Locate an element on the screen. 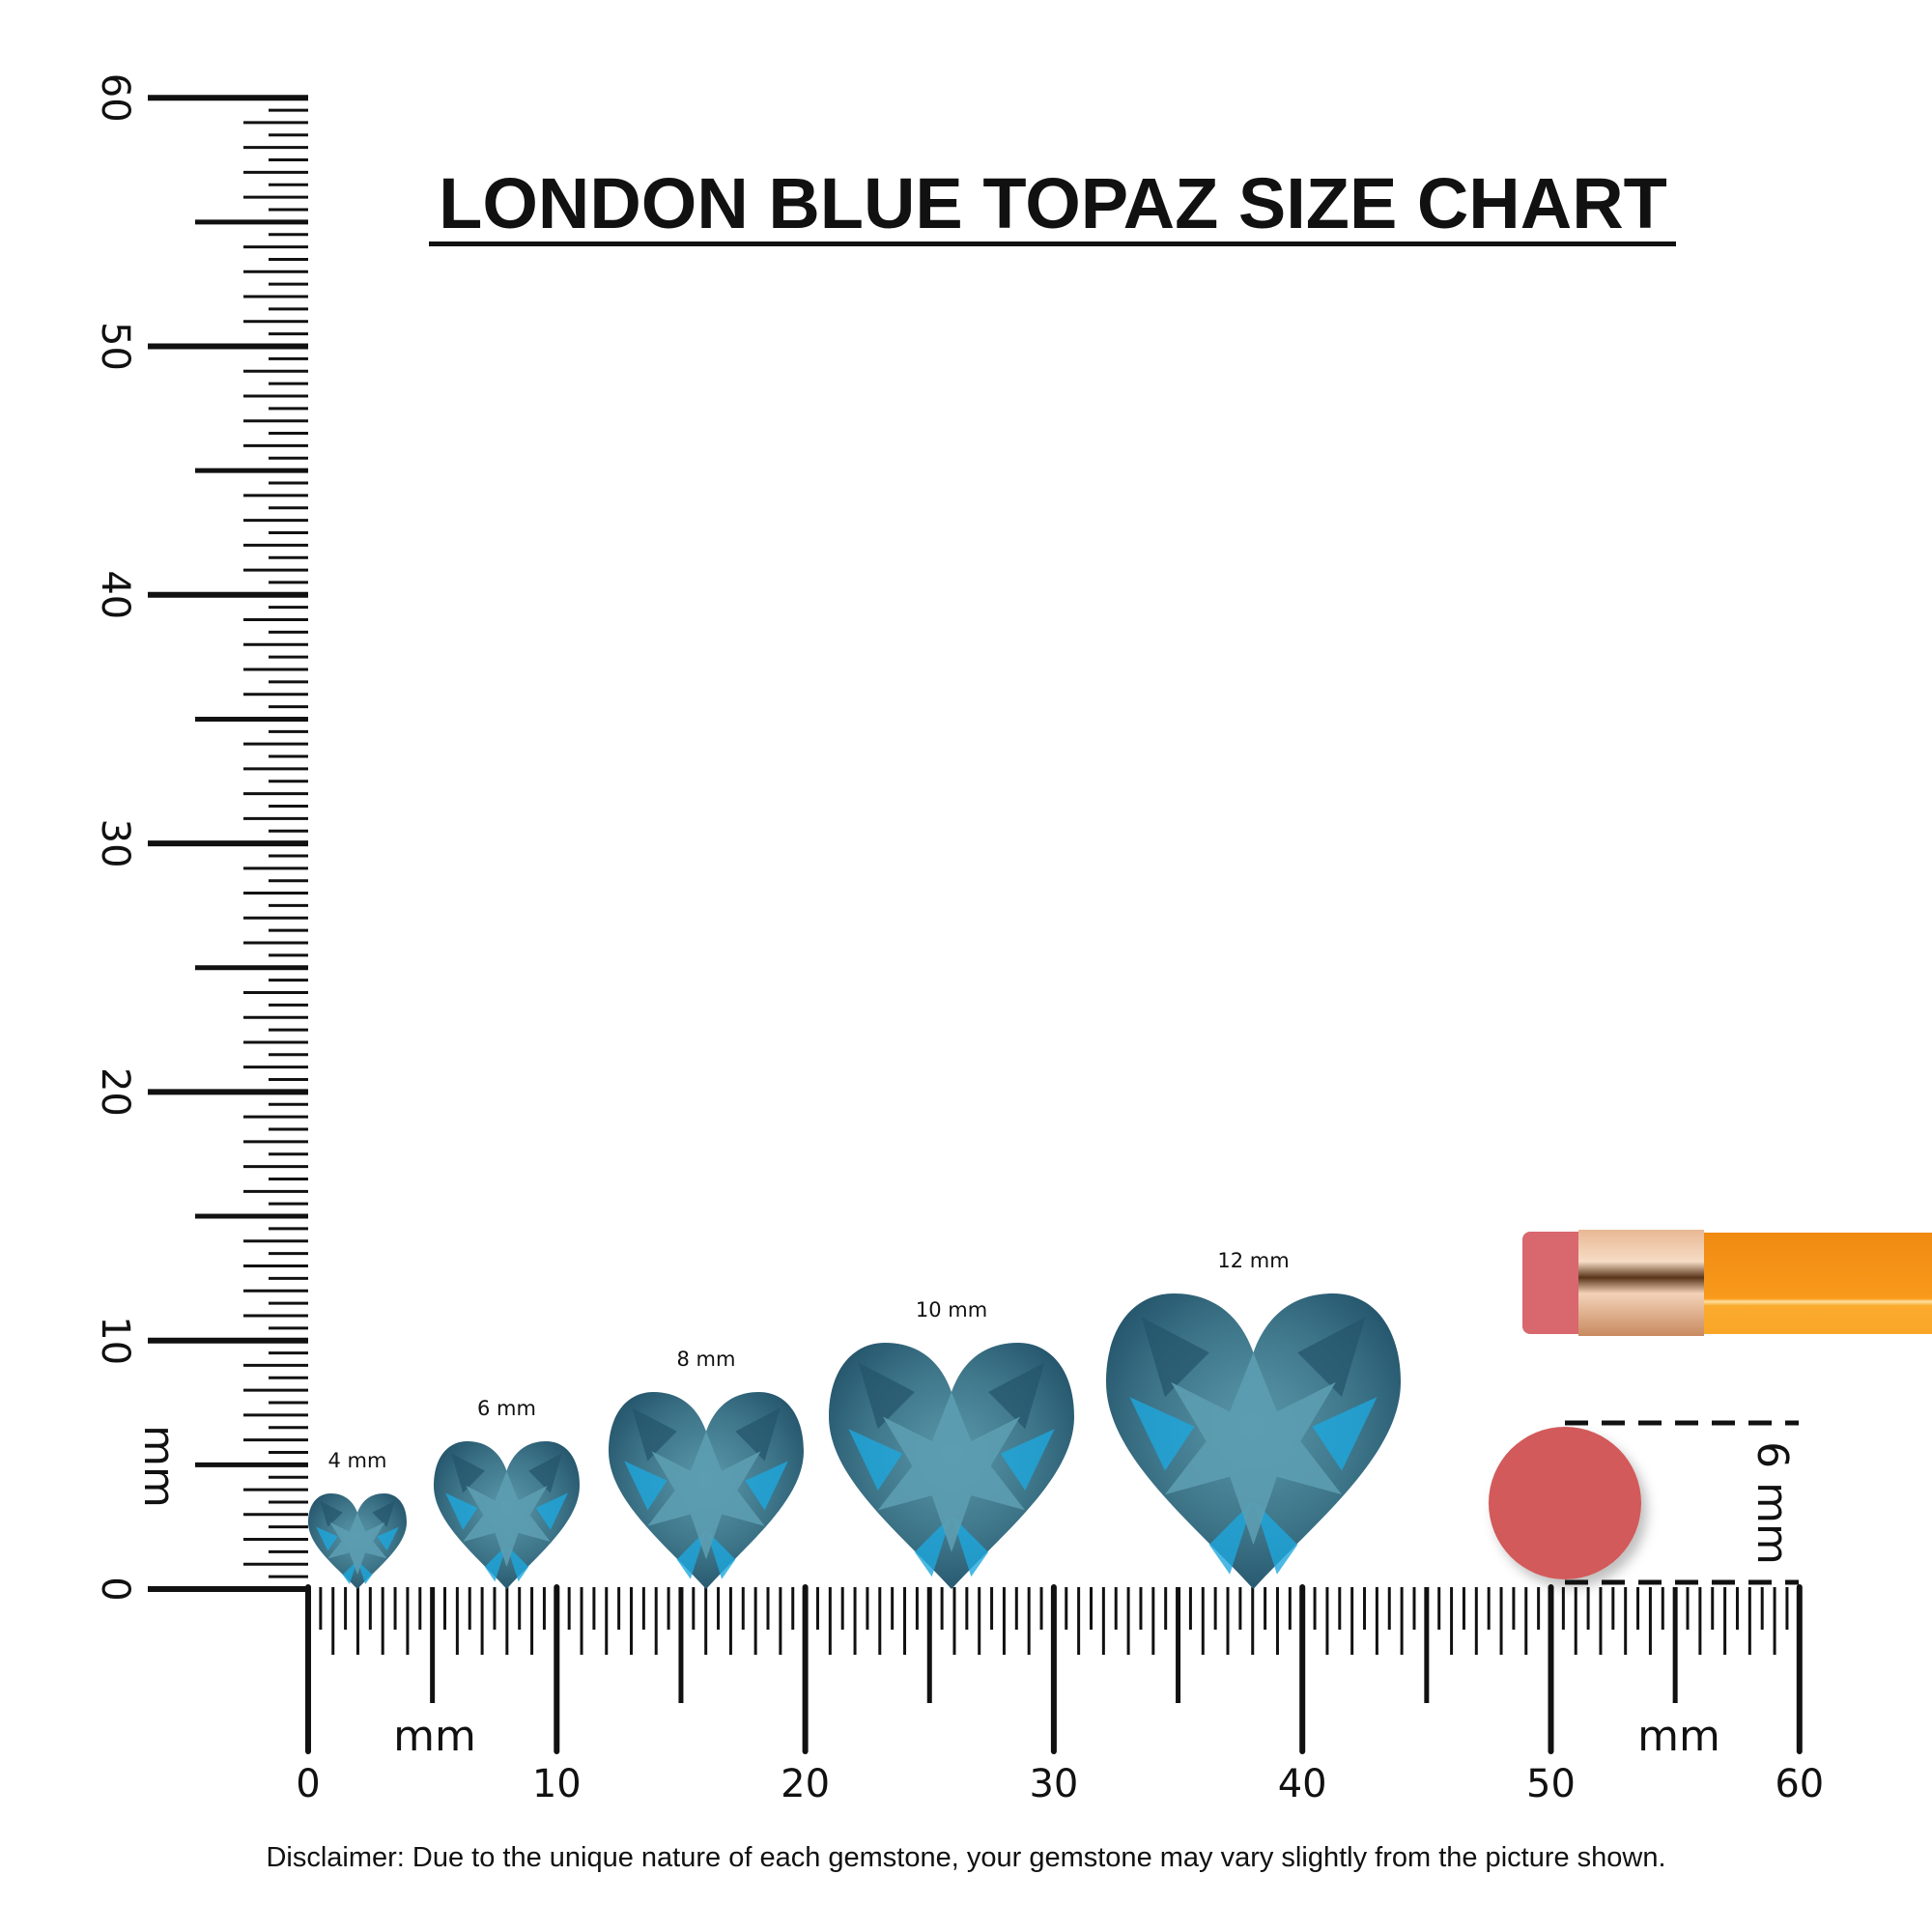 This screenshot has width=1932, height=1932. title-underline is located at coordinates (1052, 244).